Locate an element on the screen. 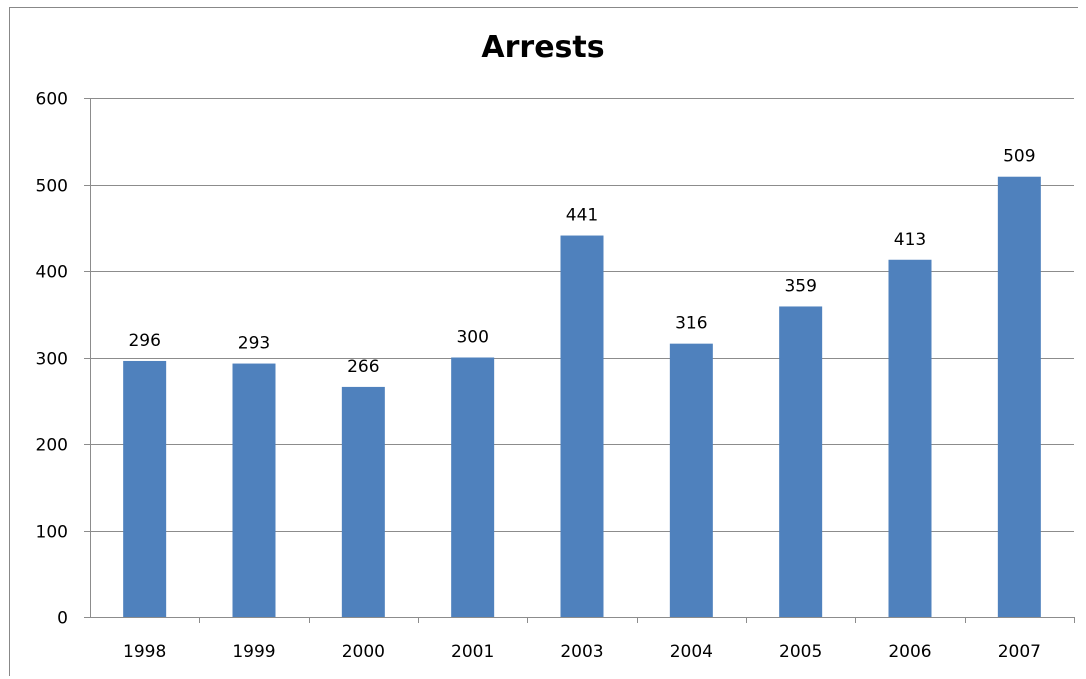 The height and width of the screenshot is (679, 1086). chart-title: Arrests is located at coordinates (543, 47).